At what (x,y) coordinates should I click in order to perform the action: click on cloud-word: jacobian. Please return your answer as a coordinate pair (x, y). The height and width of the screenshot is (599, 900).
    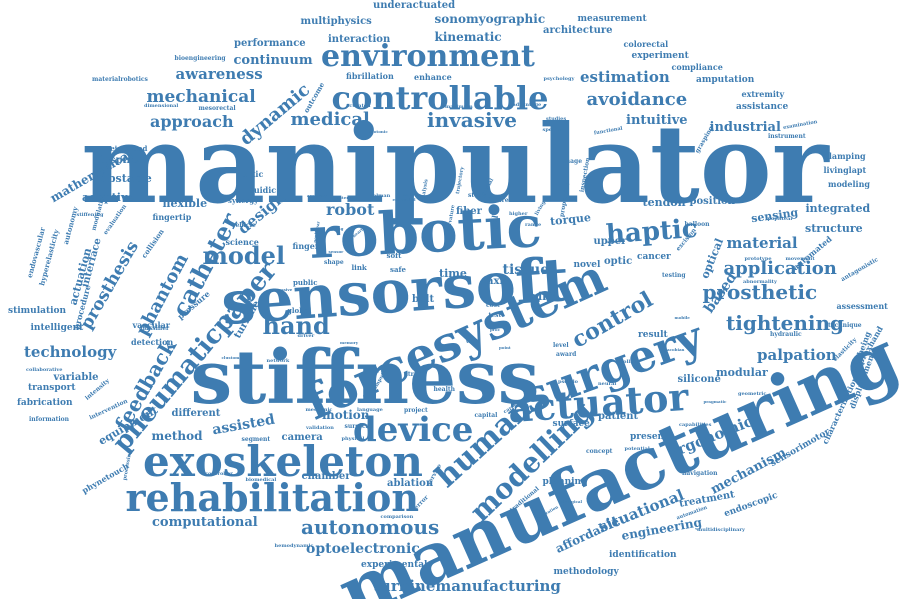
    Looking at the image, I should click on (675, 349).